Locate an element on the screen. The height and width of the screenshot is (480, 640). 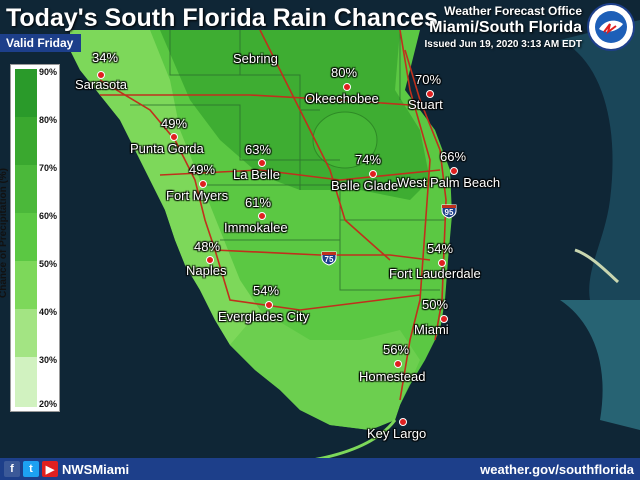
grand-bahama is located at coordinates (597, 266).